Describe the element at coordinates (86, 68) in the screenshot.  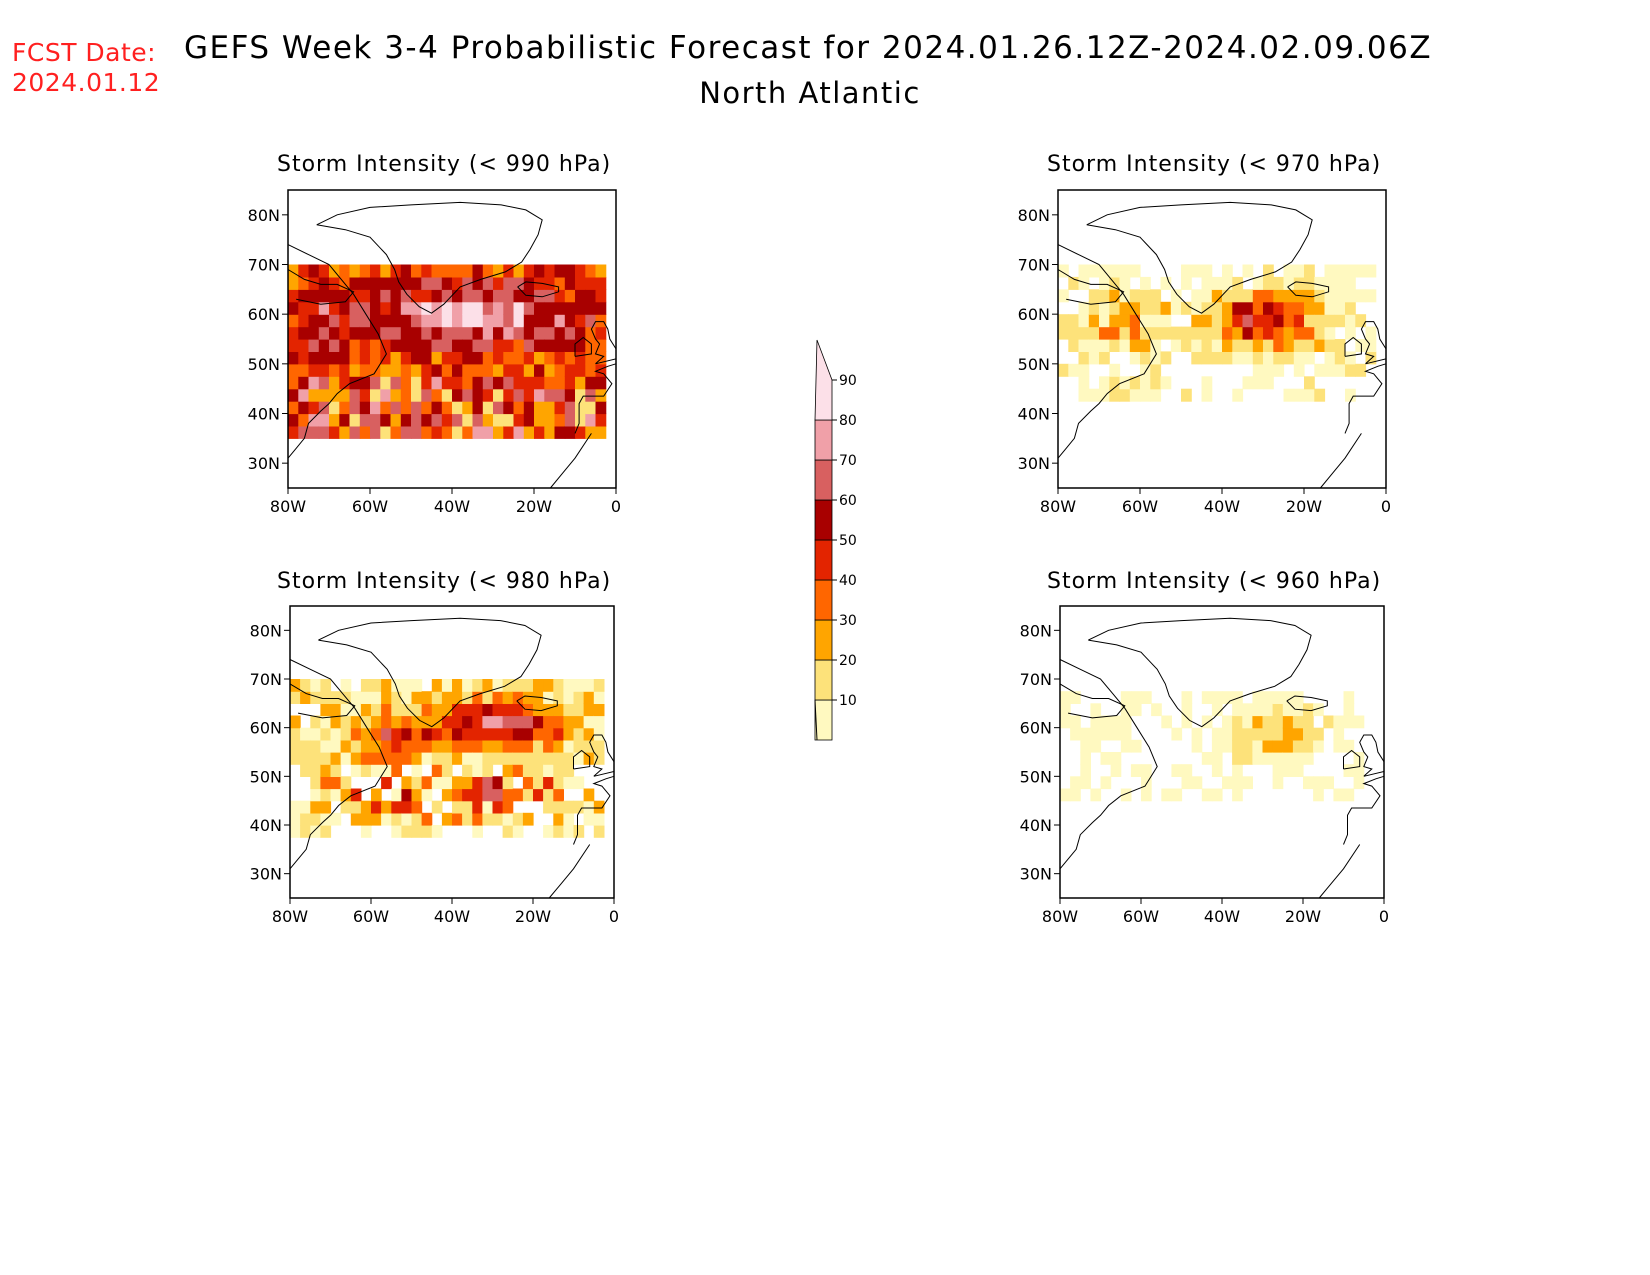
I see `forecast-date: FCST Date: 2024.01.12` at that location.